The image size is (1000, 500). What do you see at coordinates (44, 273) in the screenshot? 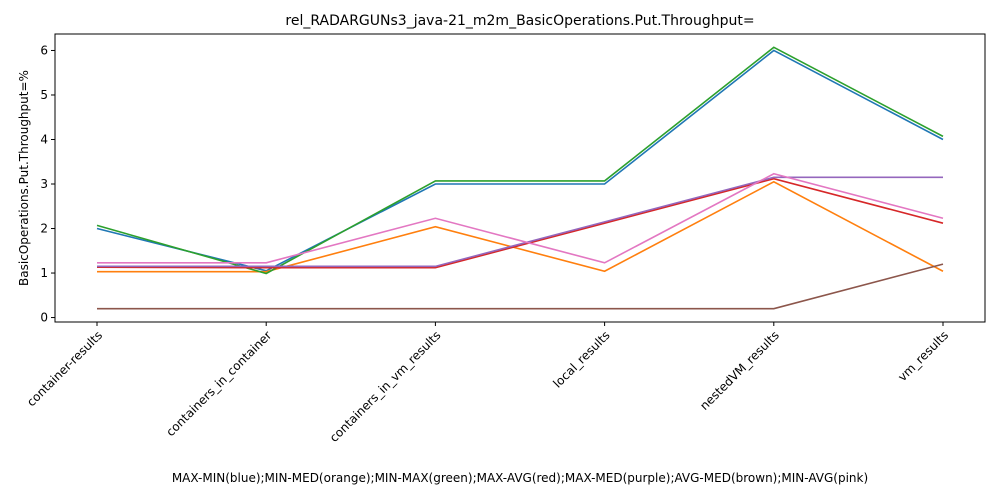
I see `y-tick-label: 1` at bounding box center [44, 273].